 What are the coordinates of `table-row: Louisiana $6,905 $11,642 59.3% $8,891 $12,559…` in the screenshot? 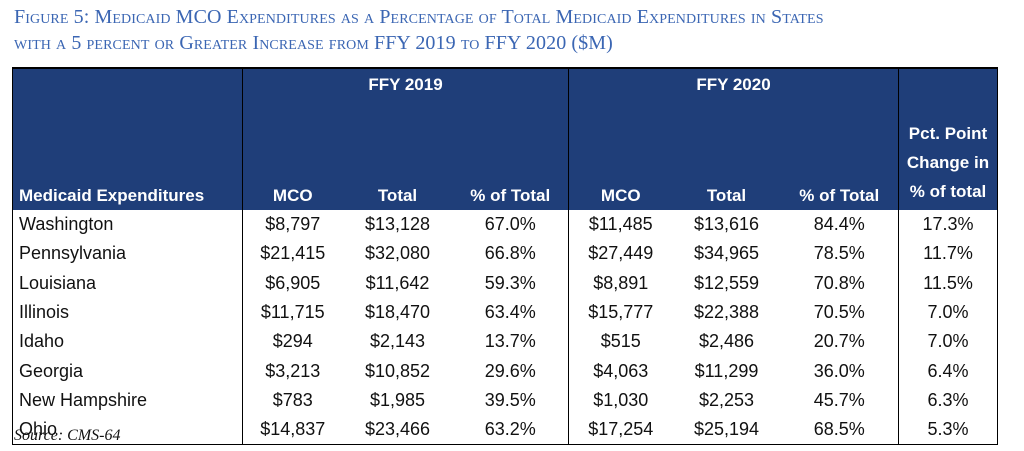 It's located at (505, 283).